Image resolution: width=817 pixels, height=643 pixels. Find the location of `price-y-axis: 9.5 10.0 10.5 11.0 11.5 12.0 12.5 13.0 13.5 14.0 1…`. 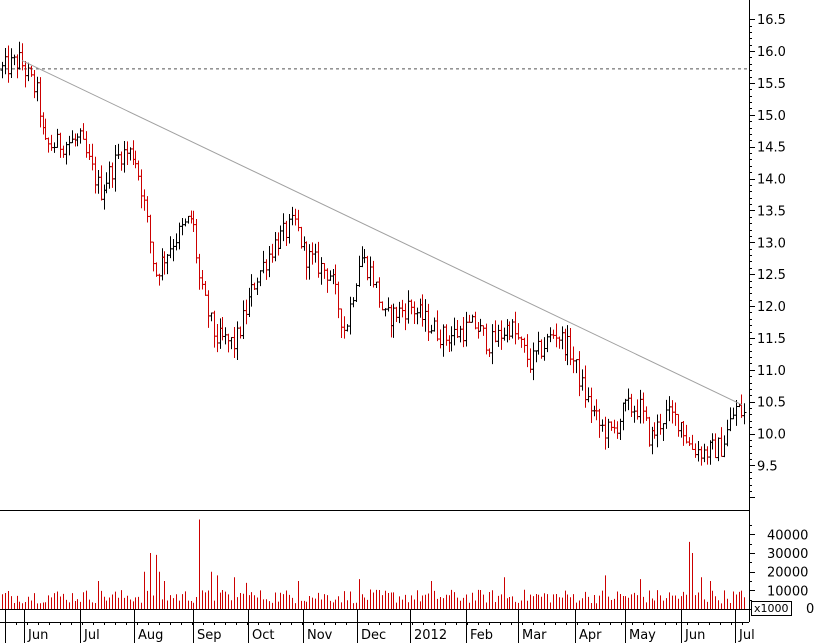

price-y-axis: 9.5 10.0 10.5 11.0 11.5 12.0 12.5 13.0 13.5 14.0 1… is located at coordinates (767, 255).